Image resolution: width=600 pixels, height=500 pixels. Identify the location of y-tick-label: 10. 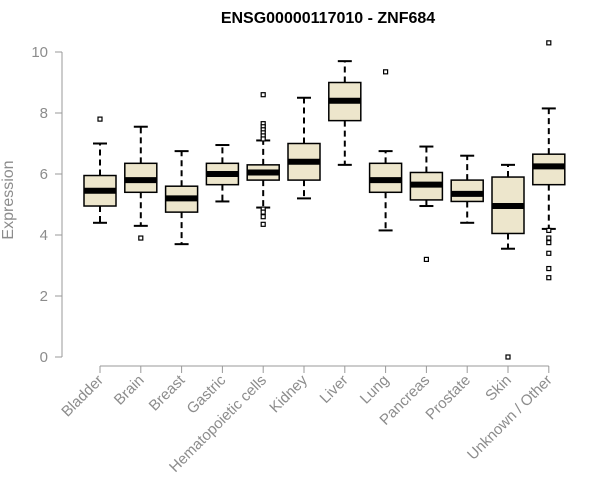
(39, 52).